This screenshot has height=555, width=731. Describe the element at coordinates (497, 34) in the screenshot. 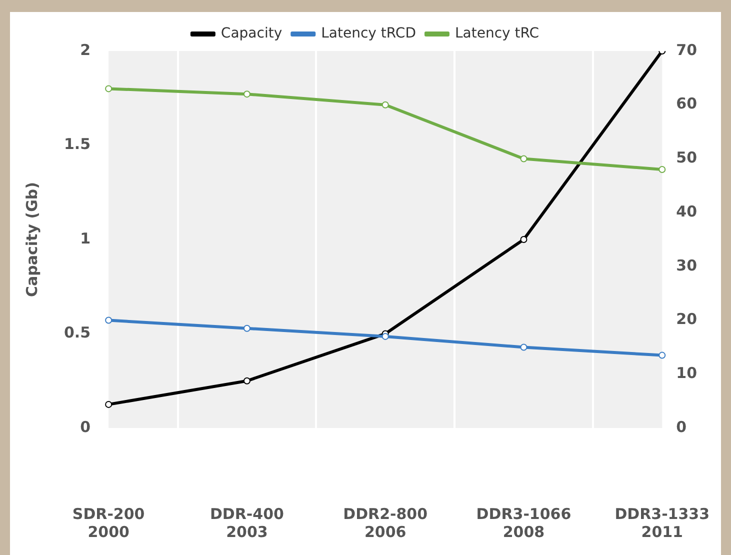

I see `legend-label: Latency tRC` at that location.